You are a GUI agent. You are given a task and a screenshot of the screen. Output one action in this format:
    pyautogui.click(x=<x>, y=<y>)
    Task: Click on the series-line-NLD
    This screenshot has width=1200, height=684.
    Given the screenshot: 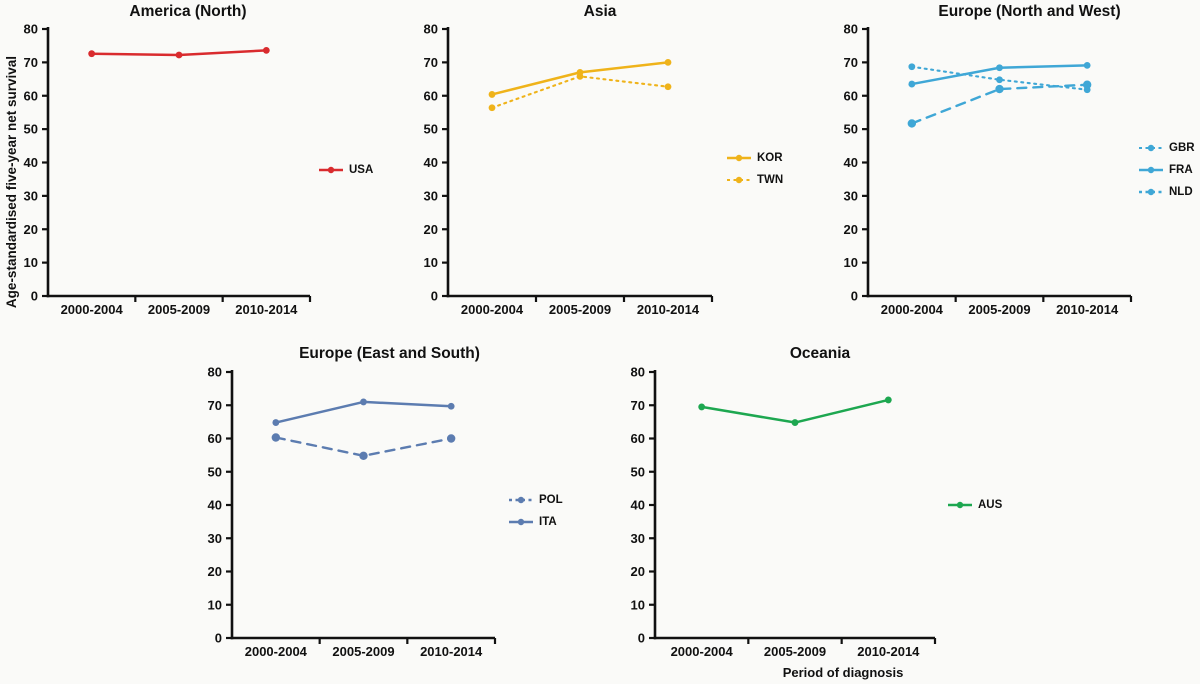 What is the action you would take?
    pyautogui.click(x=999, y=104)
    